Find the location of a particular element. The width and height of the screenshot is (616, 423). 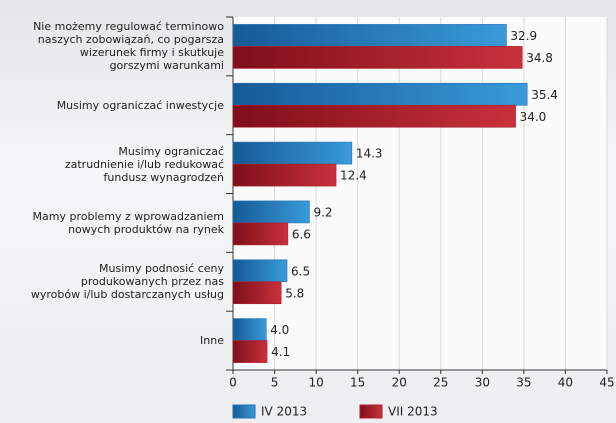

data-label: 9.2 is located at coordinates (322, 212).